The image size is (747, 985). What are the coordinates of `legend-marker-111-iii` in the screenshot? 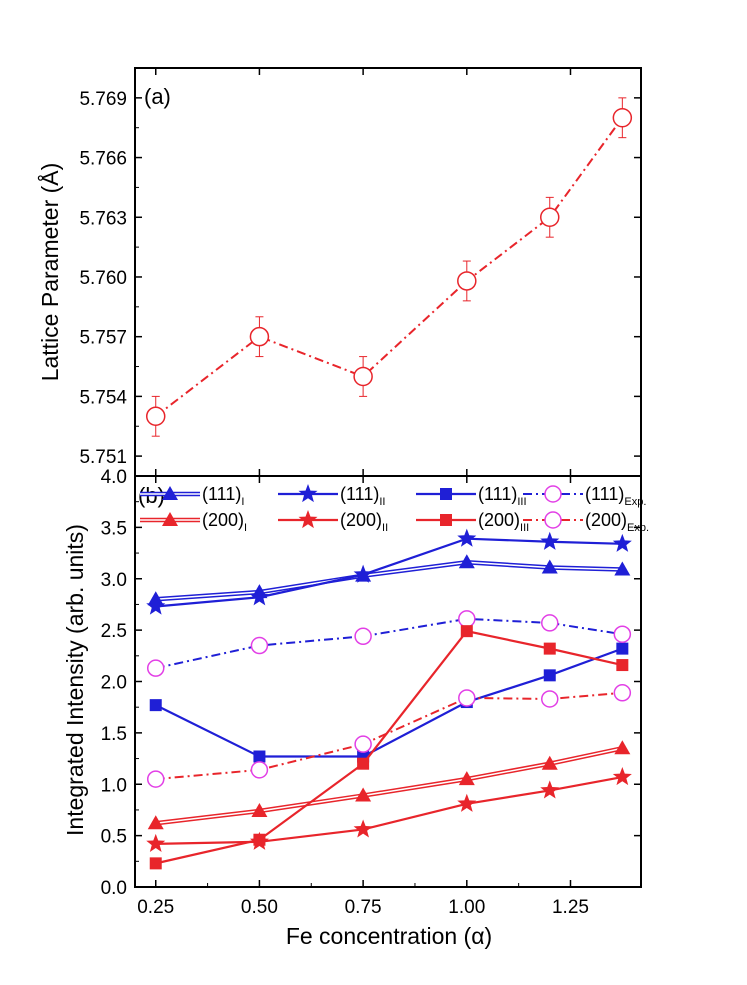 It's located at (446, 494).